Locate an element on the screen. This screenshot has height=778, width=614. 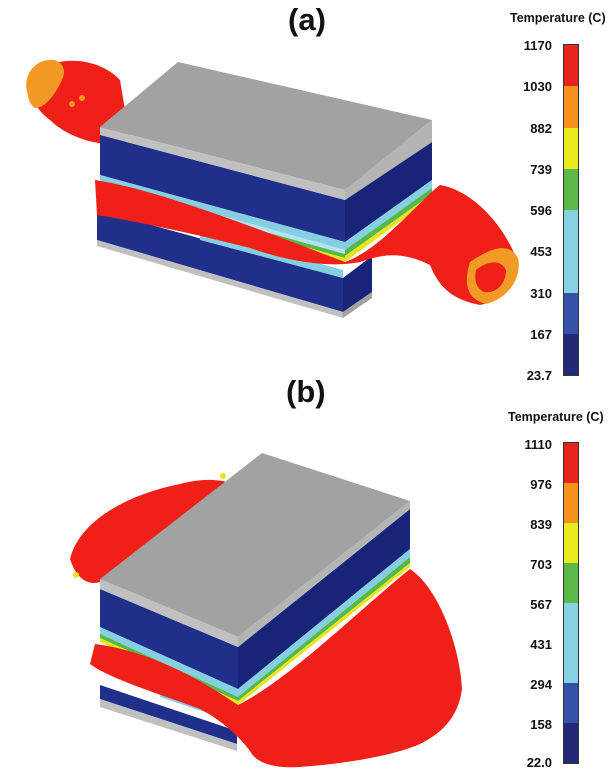
tick-label: 567 is located at coordinates (541, 604).